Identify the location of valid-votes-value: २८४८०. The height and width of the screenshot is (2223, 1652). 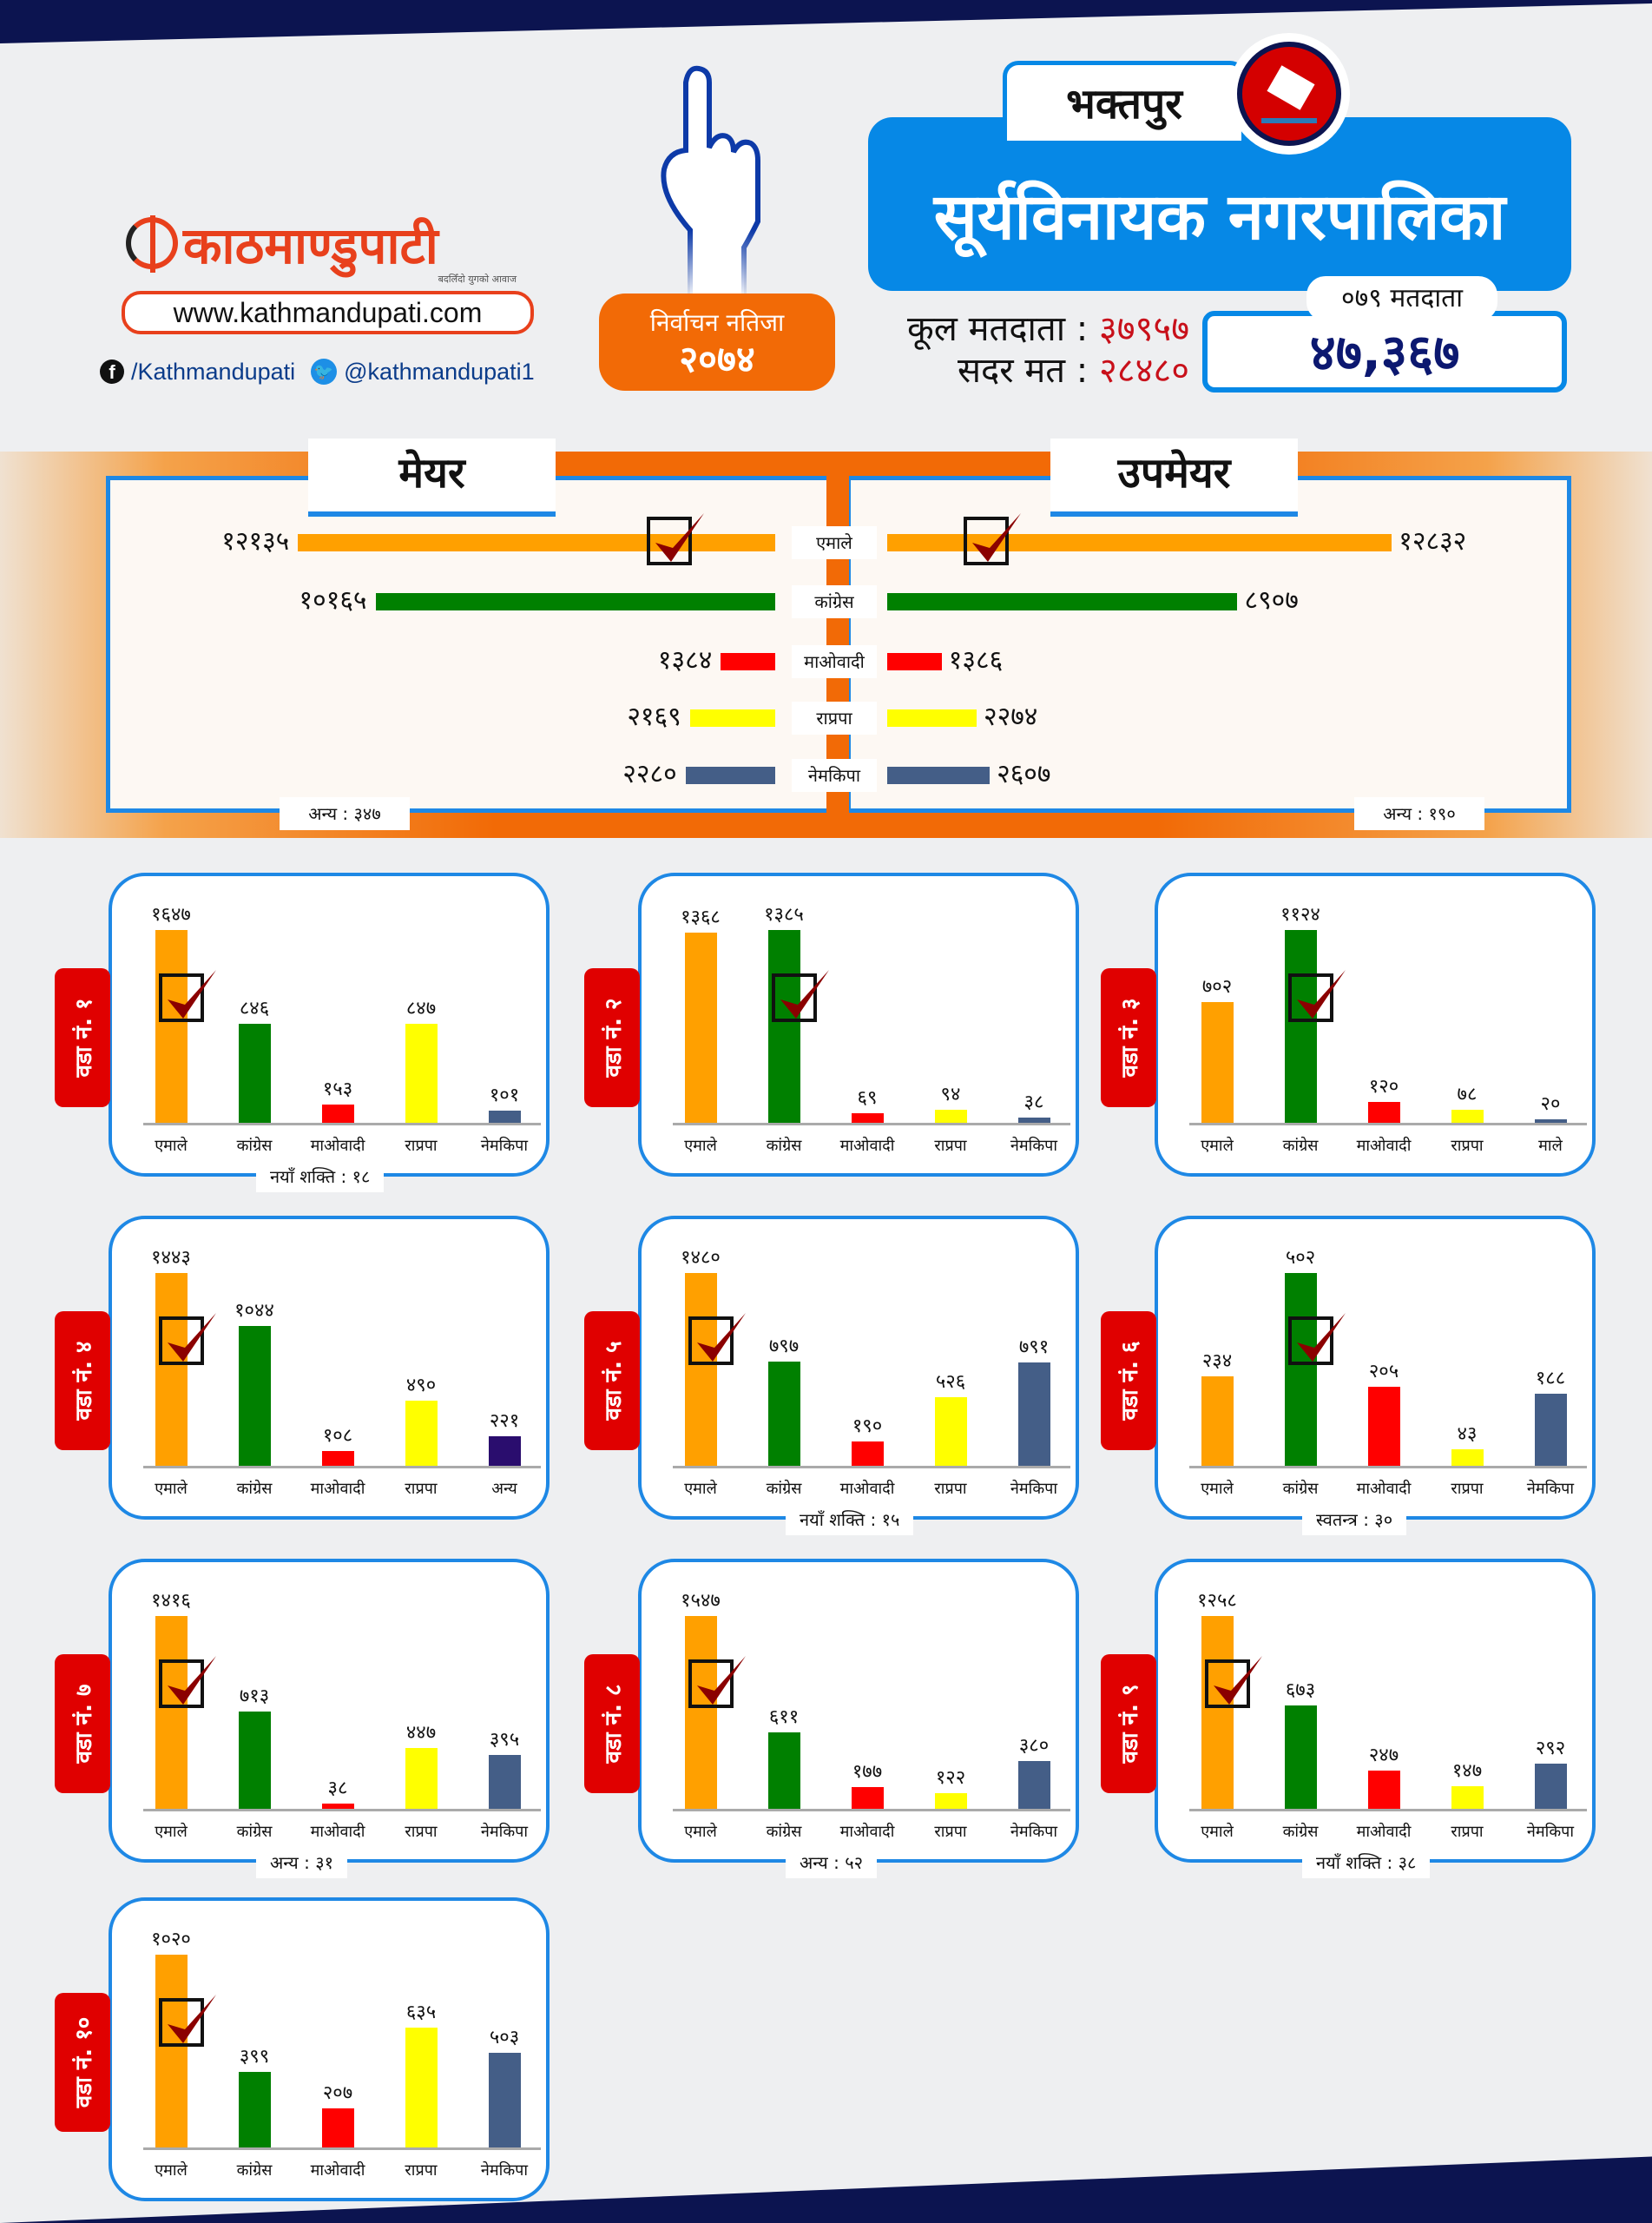
(1144, 371).